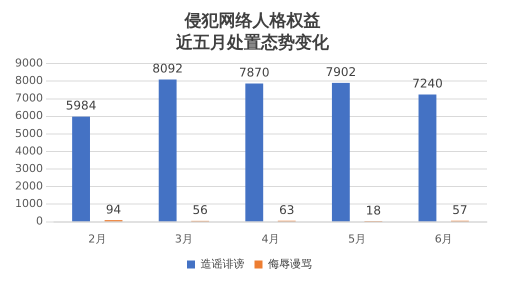 This screenshot has height=286, width=505. What do you see at coordinates (28, 133) in the screenshot?
I see `y-tick-label: 5000` at bounding box center [28, 133].